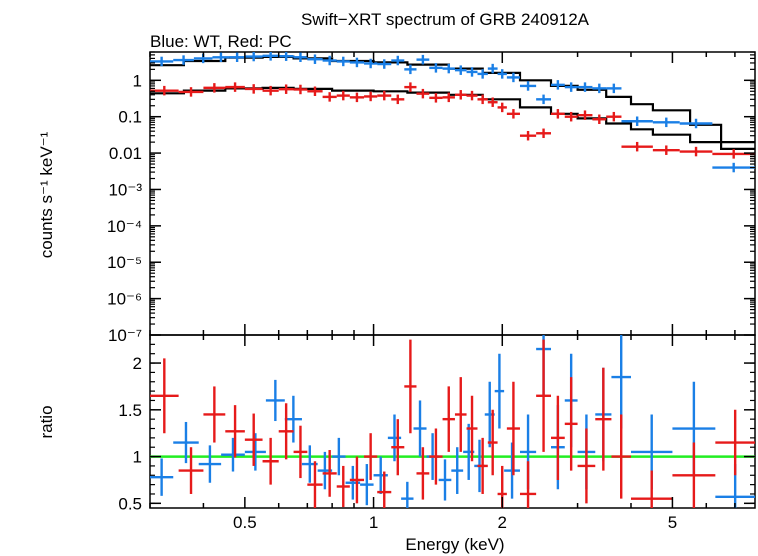  I want to click on y-tick-label: 0.1, so click(130, 117).